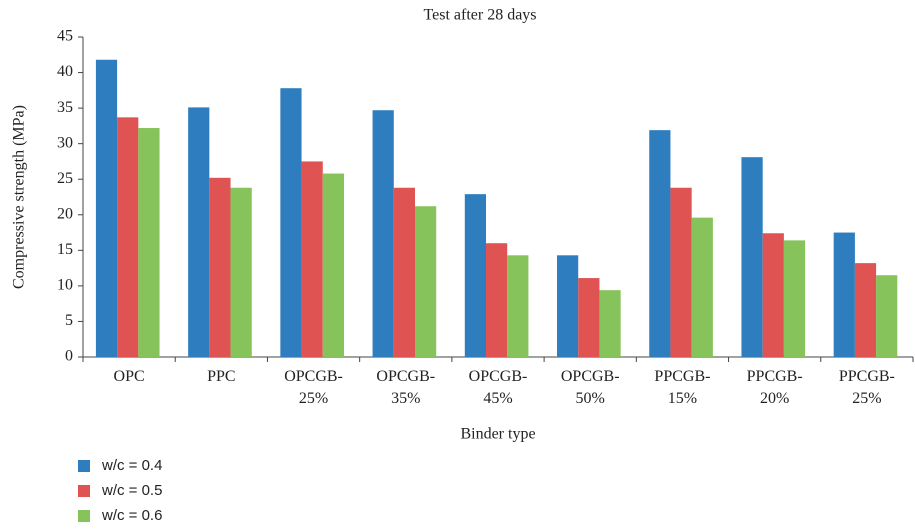  What do you see at coordinates (775, 387) in the screenshot?
I see `x-tick-label: PPCGB-20%` at bounding box center [775, 387].